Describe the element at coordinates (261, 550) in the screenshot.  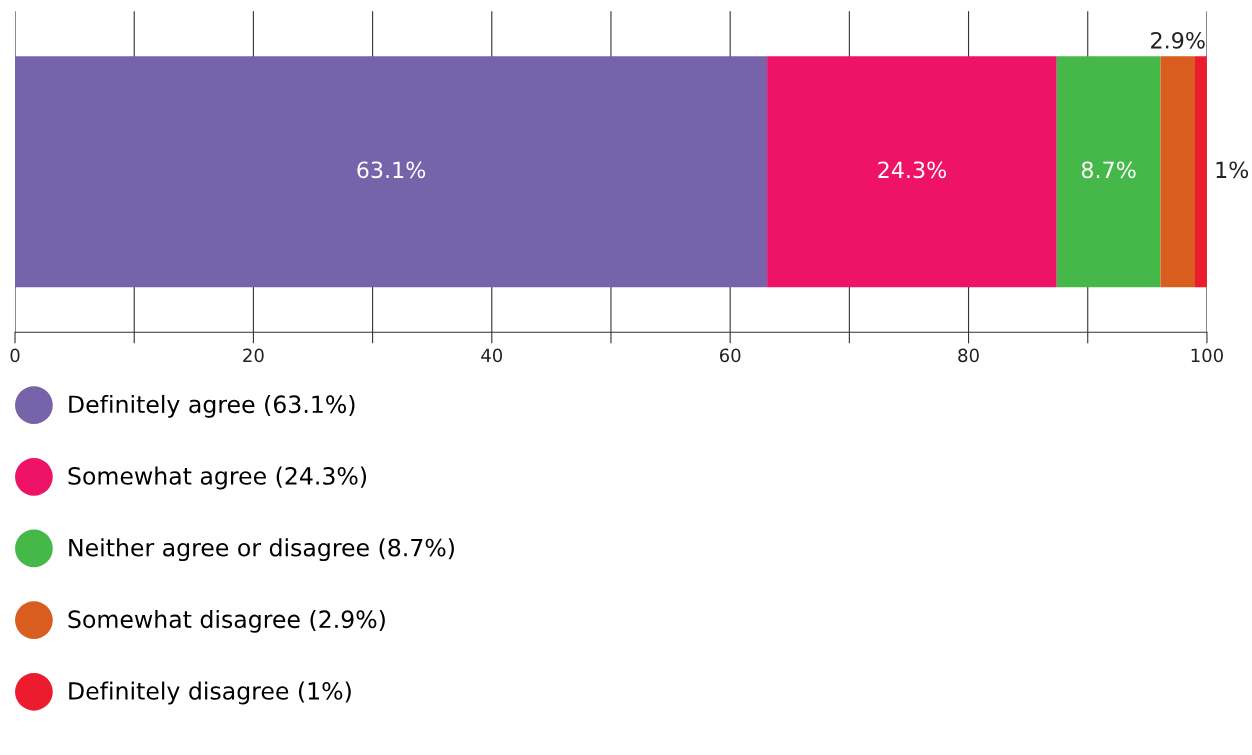
I see `legend-label: Neither agree or disagree (8.7%)` at that location.